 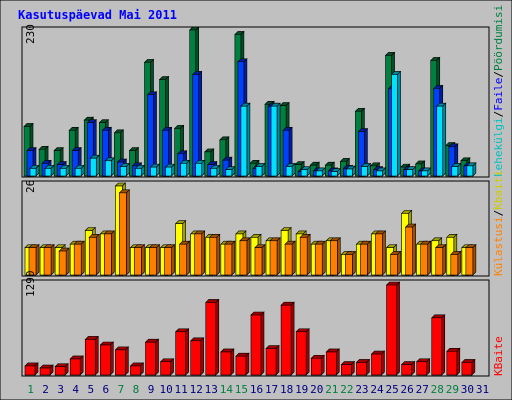 I want to click on x-tick-label-22: 22, so click(x=346, y=389).